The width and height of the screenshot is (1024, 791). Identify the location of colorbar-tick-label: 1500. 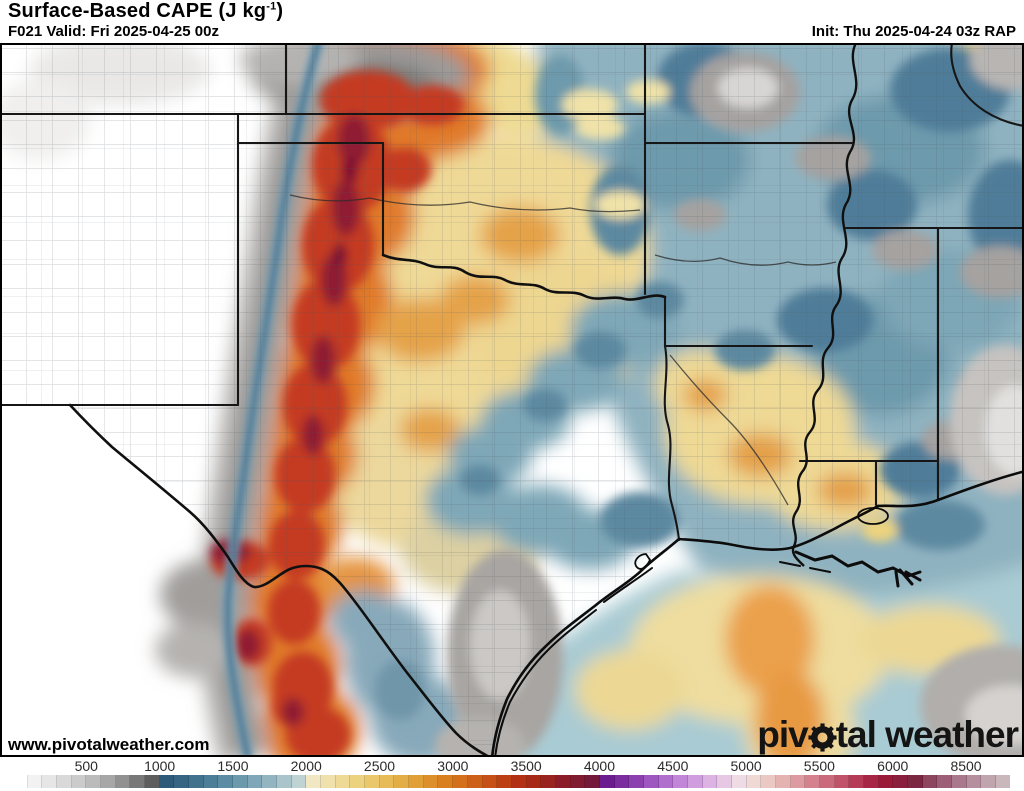
(233, 766).